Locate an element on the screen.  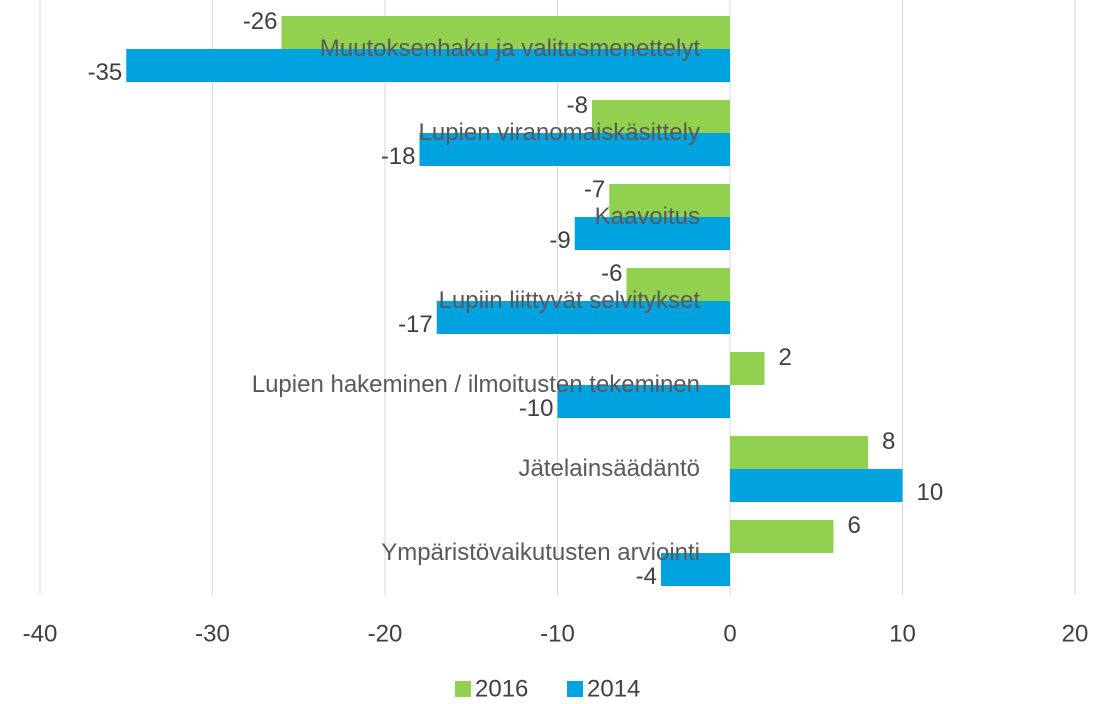
x-tick-label: 0 is located at coordinates (729, 633).